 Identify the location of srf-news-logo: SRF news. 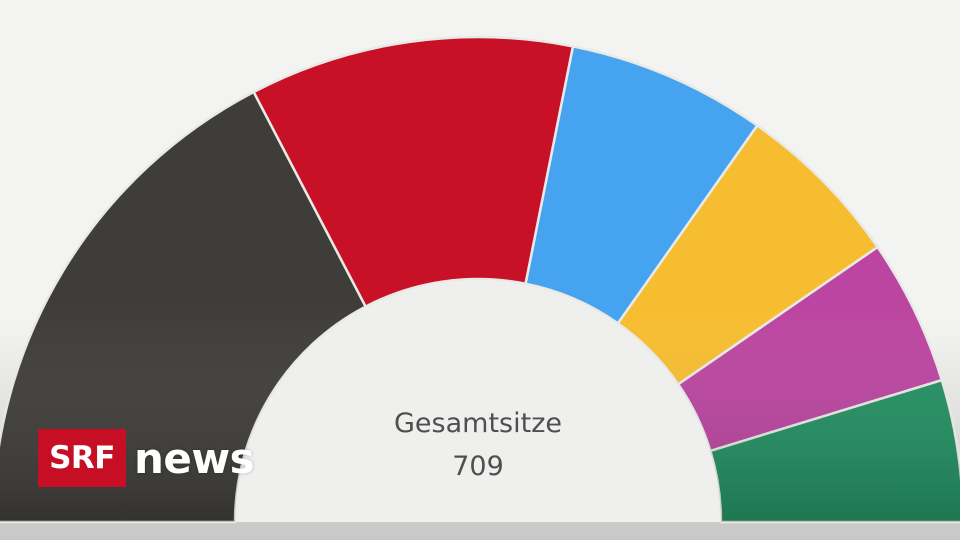
(146, 458).